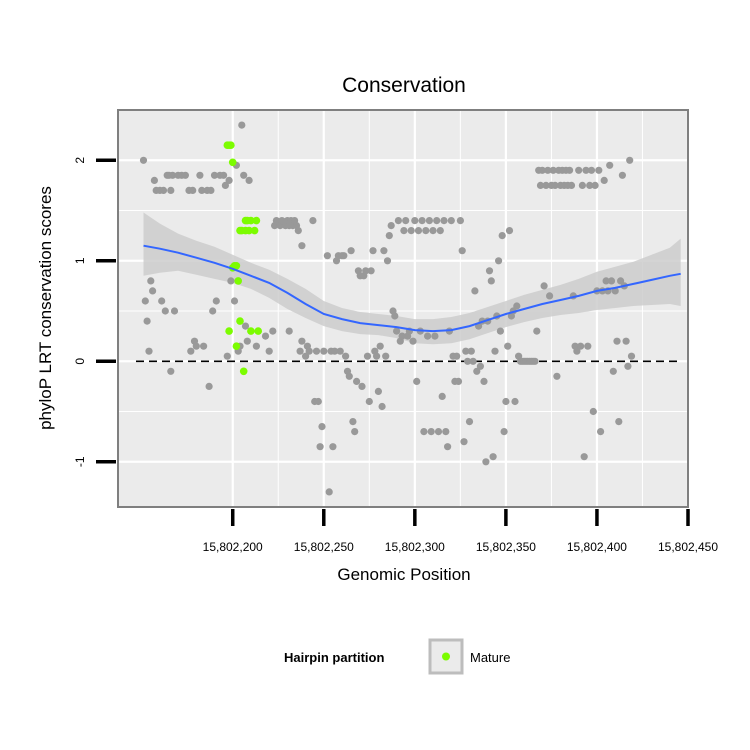 This screenshot has height=750, width=750. I want to click on mature-points-layer, so click(242, 258).